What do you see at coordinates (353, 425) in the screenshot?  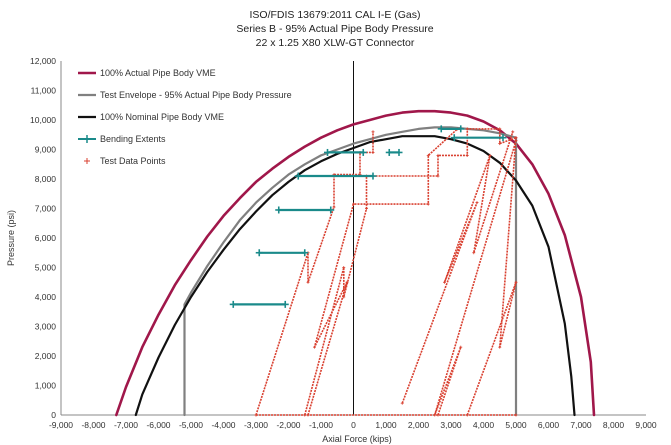 I see `x-tick-label: 0` at bounding box center [353, 425].